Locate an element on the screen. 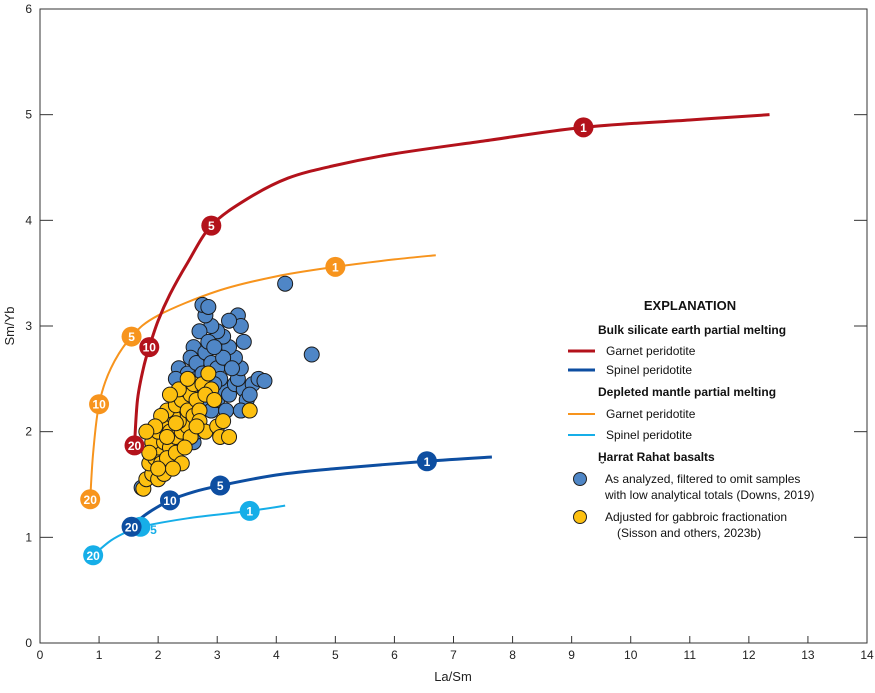 Image resolution: width=875 pixels, height=693 pixels. x-tick-label: 8 is located at coordinates (512, 655).